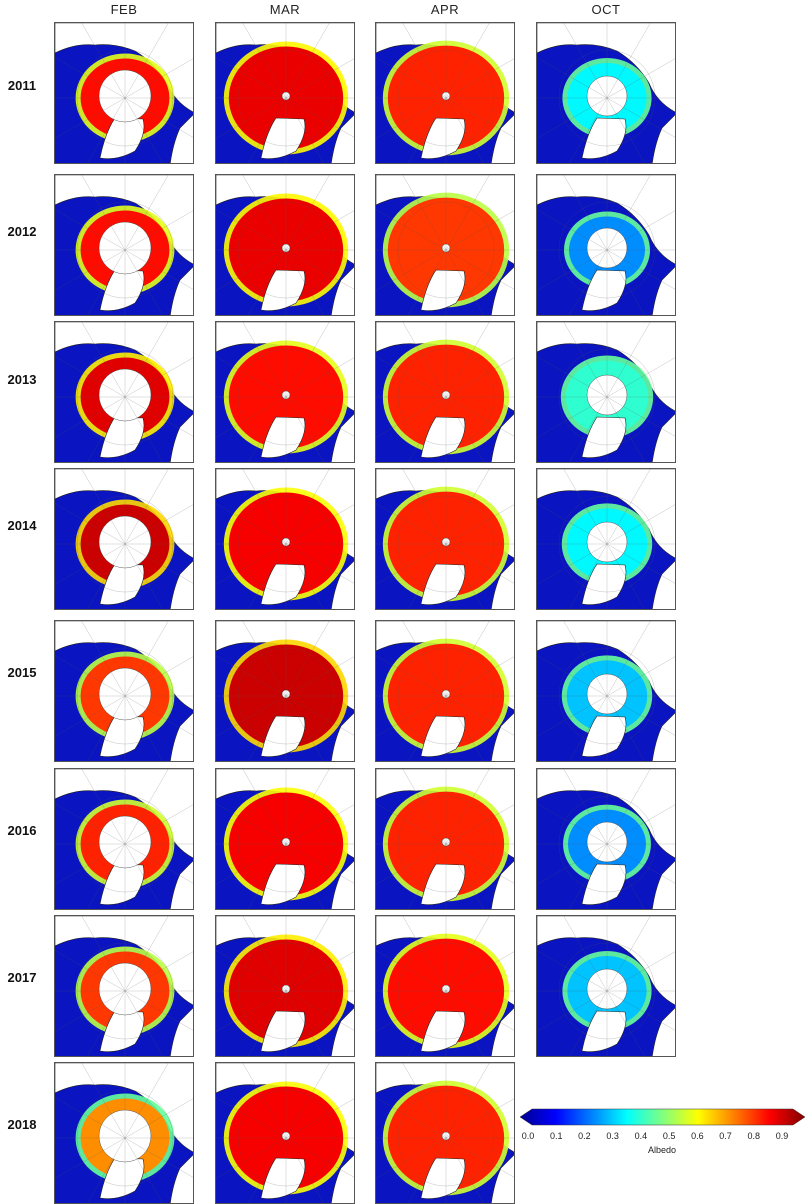  Describe the element at coordinates (641, 1136) in the screenshot. I see `colorbar-tick-label: 0.4` at that location.